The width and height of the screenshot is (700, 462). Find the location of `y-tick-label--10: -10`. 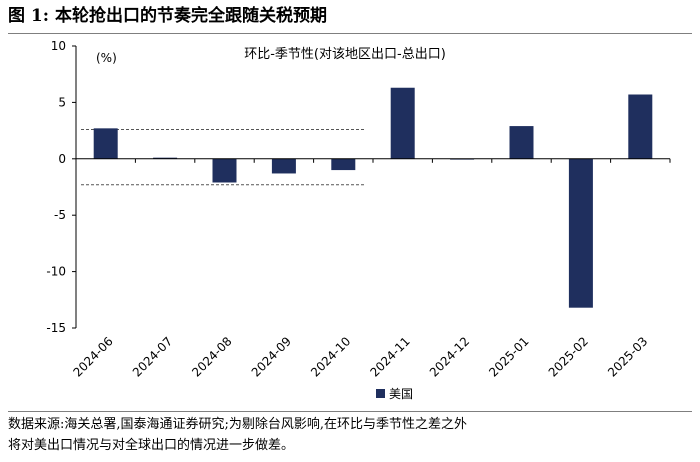

y-tick-label--10: -10 is located at coordinates (56, 272).